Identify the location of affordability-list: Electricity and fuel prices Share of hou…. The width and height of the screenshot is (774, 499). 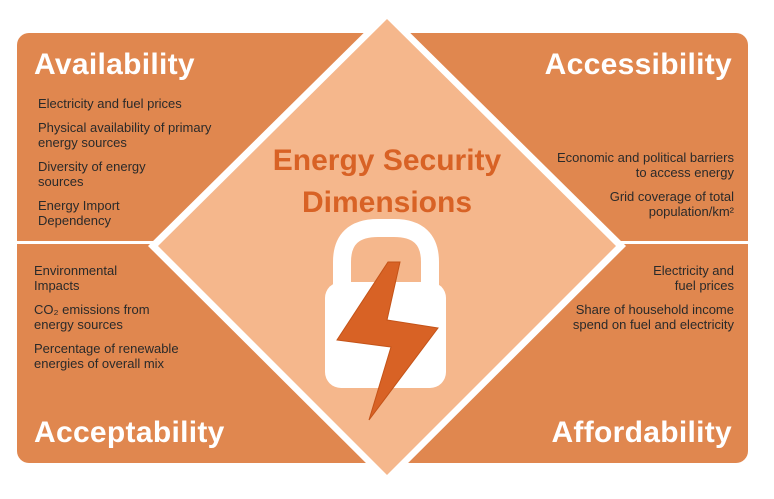
(651, 302).